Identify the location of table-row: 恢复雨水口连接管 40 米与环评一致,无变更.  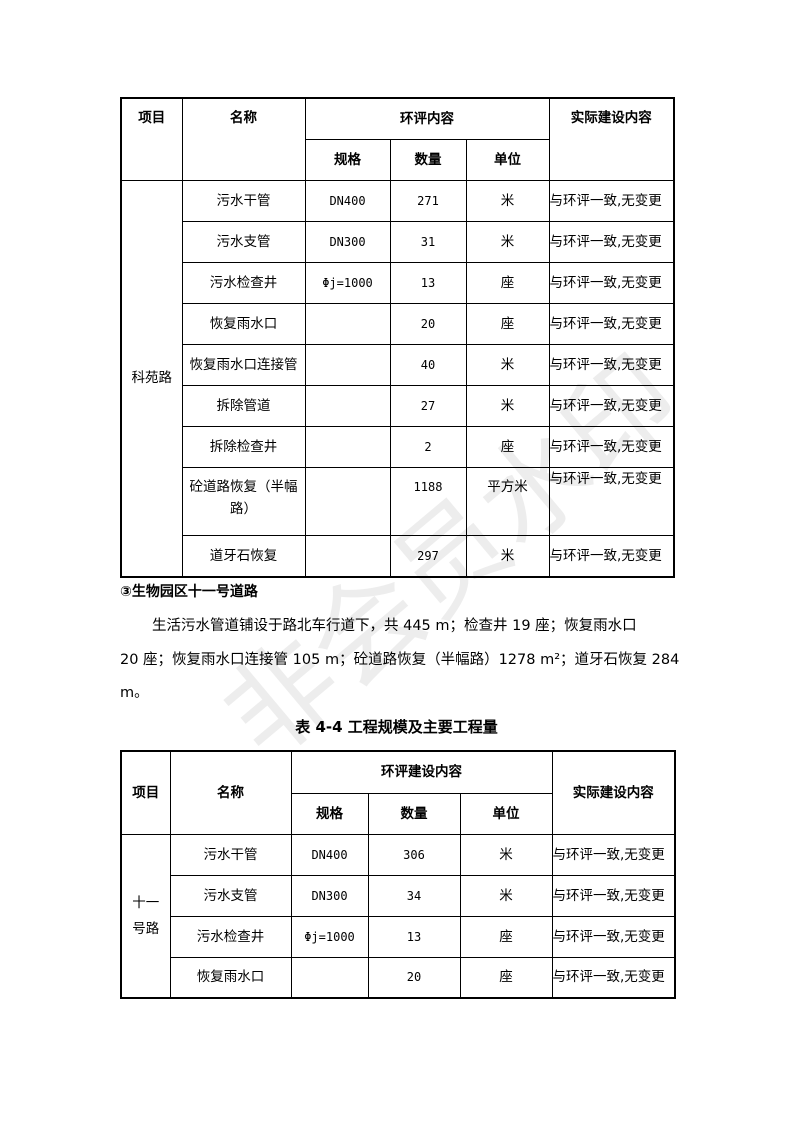
(398, 364).